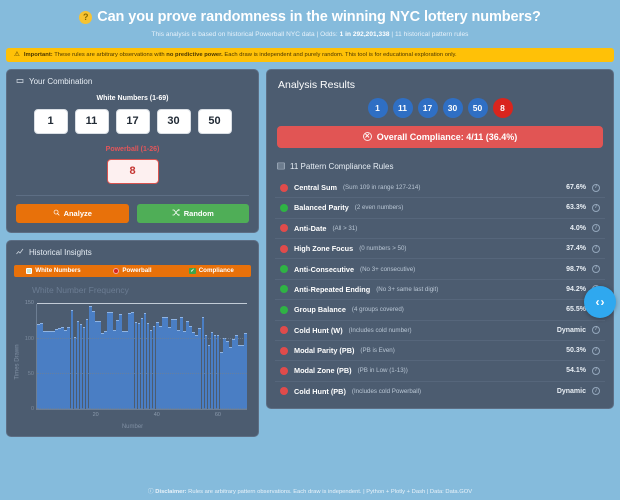 The height and width of the screenshot is (500, 620). I want to click on rule-name: Central Sum, so click(315, 188).